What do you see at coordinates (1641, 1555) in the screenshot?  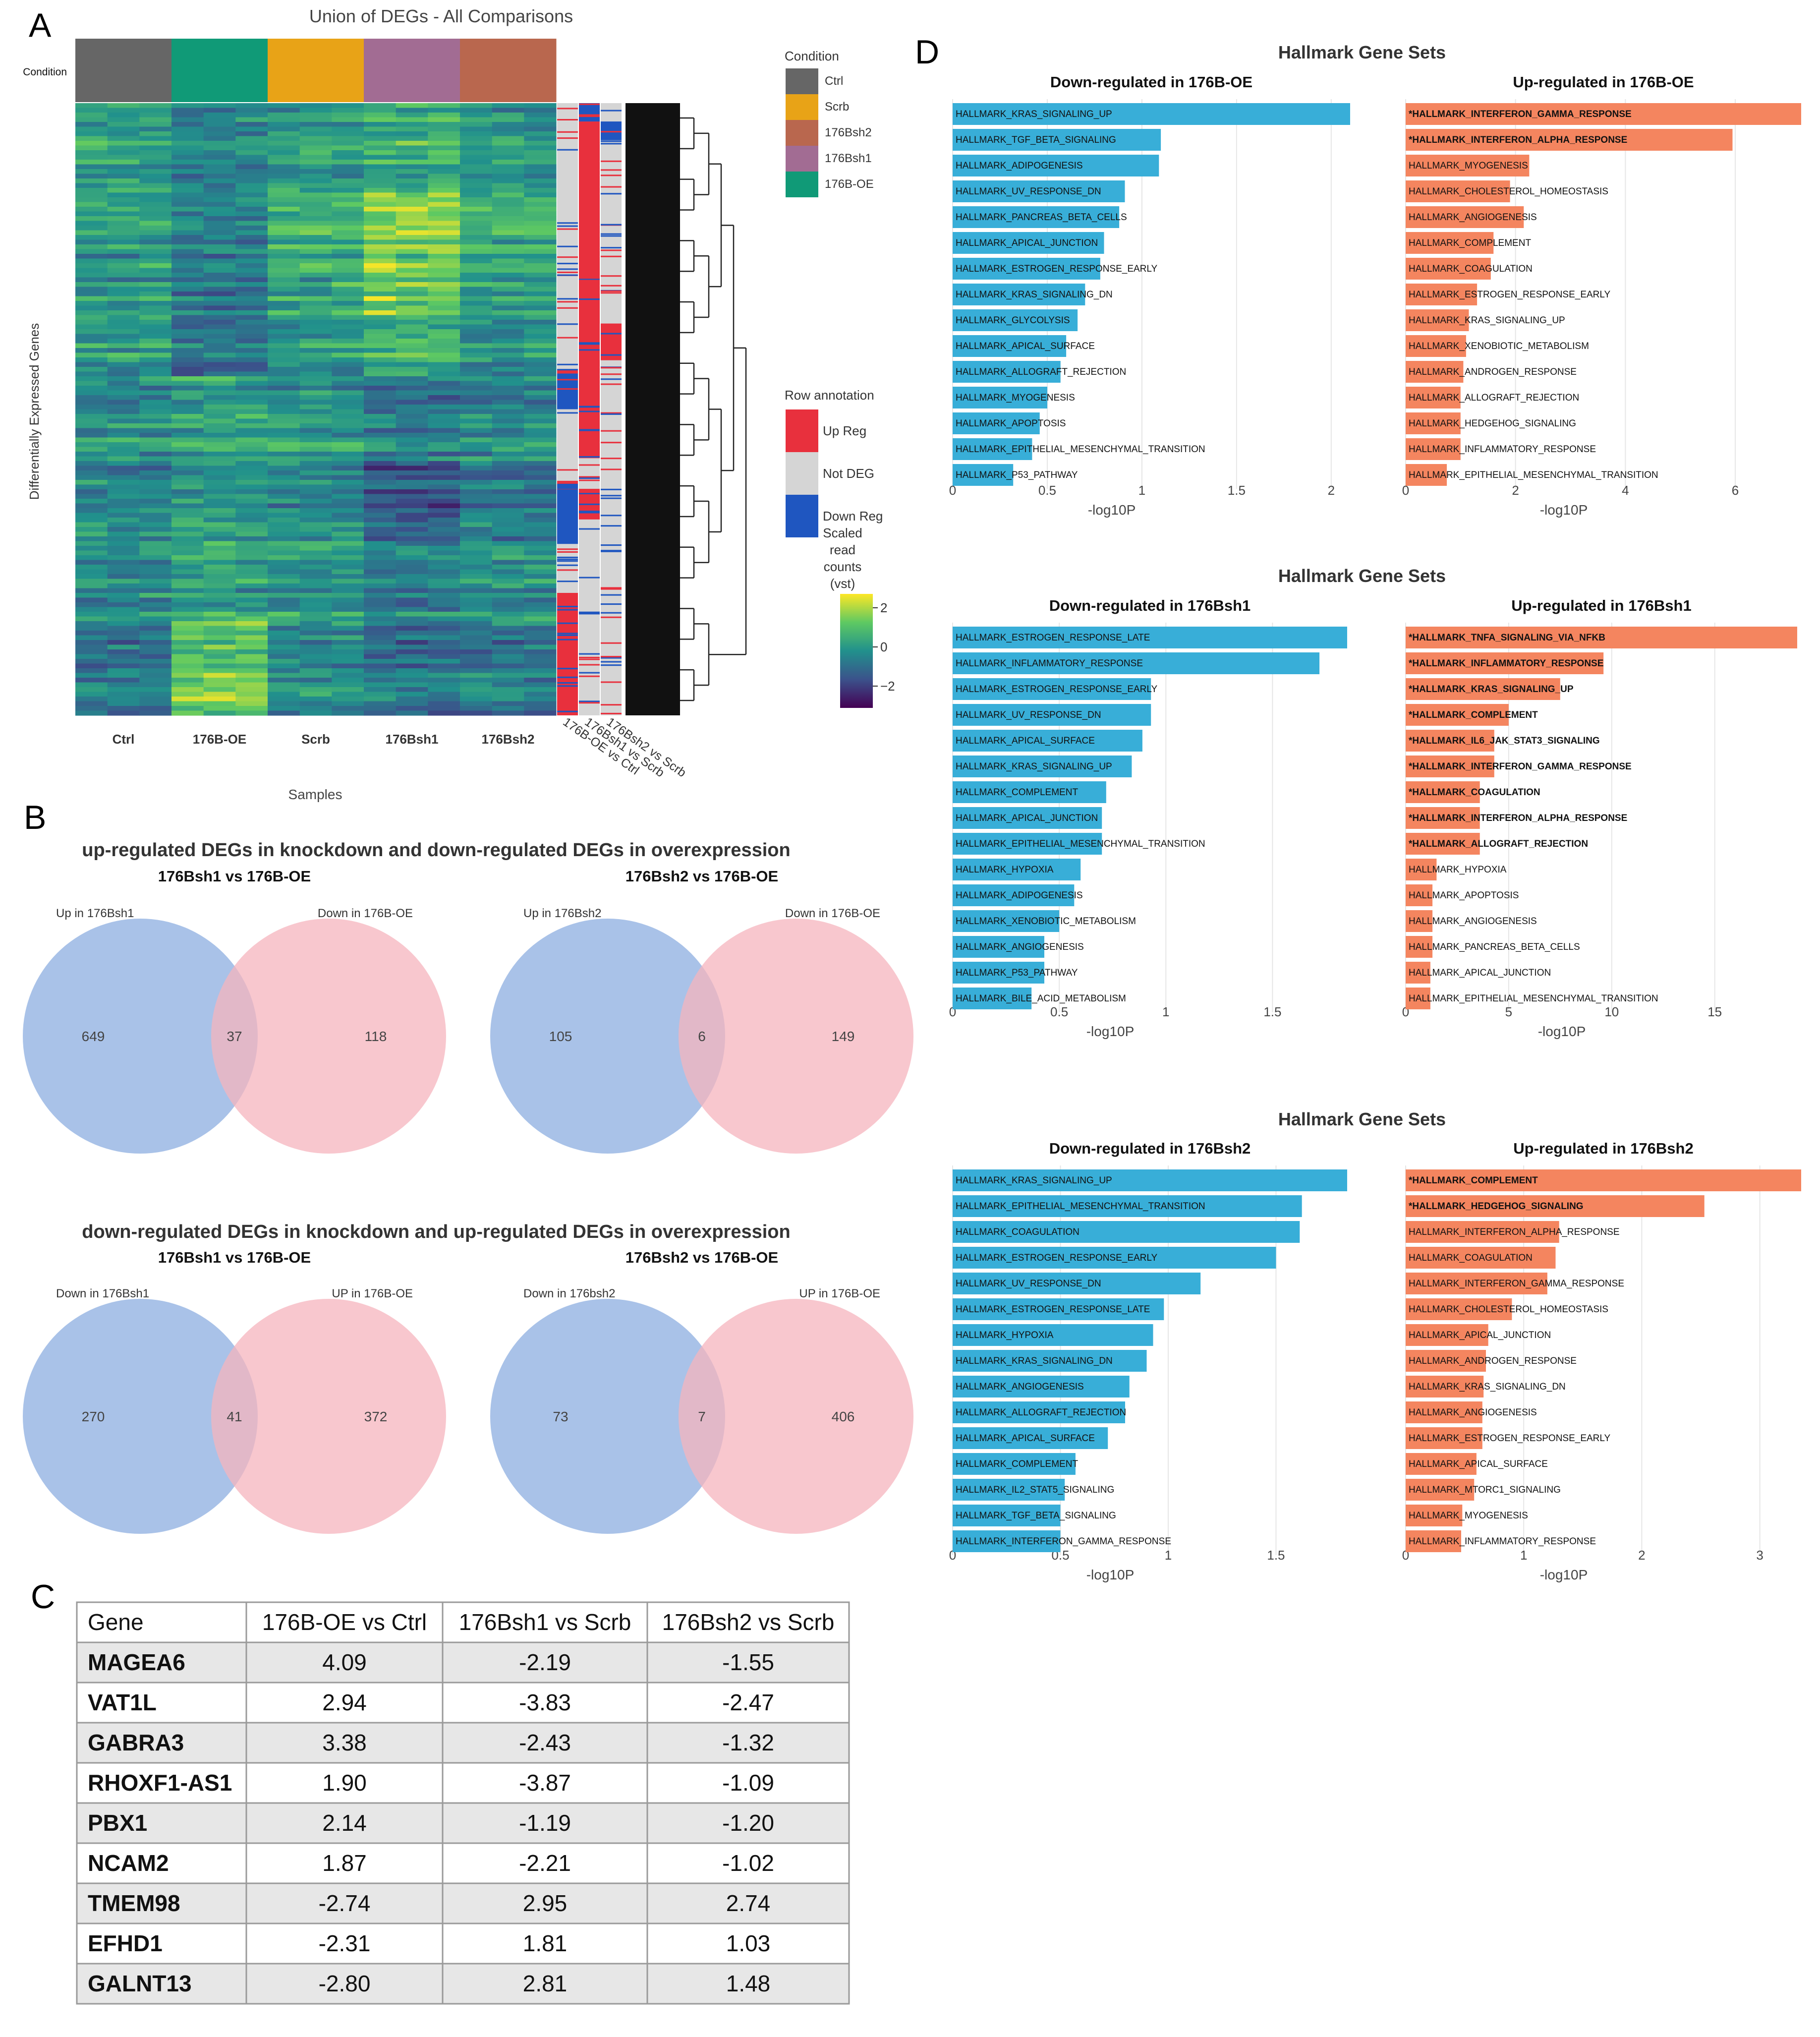 I see `x-tick-label: 2` at bounding box center [1641, 1555].